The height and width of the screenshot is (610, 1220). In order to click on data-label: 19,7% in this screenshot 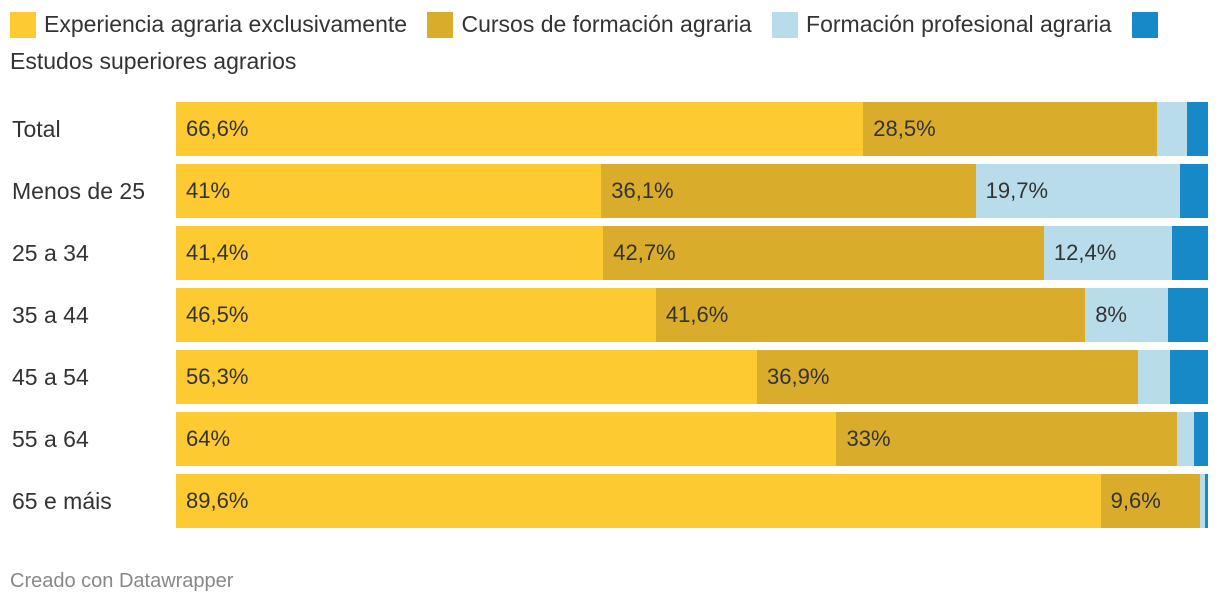, I will do `click(1017, 190)`.